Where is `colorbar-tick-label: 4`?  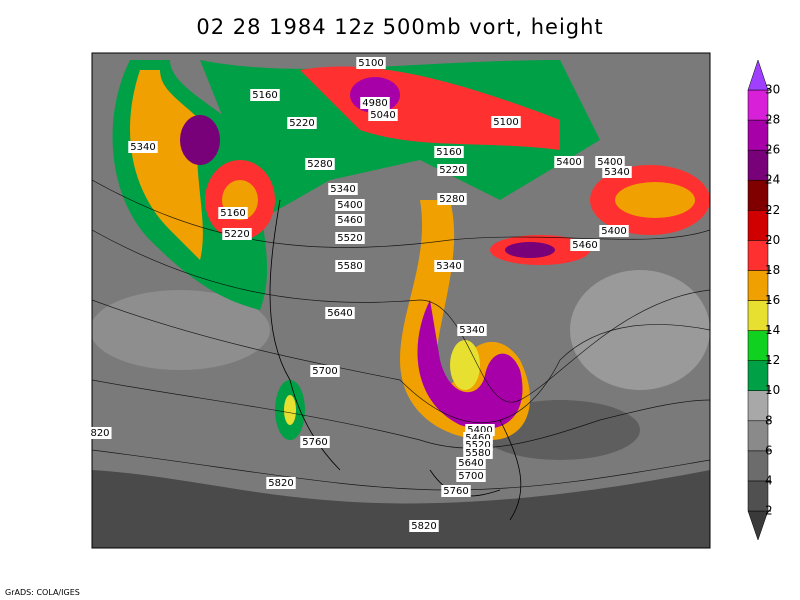
colorbar-tick-label: 4 is located at coordinates (769, 480).